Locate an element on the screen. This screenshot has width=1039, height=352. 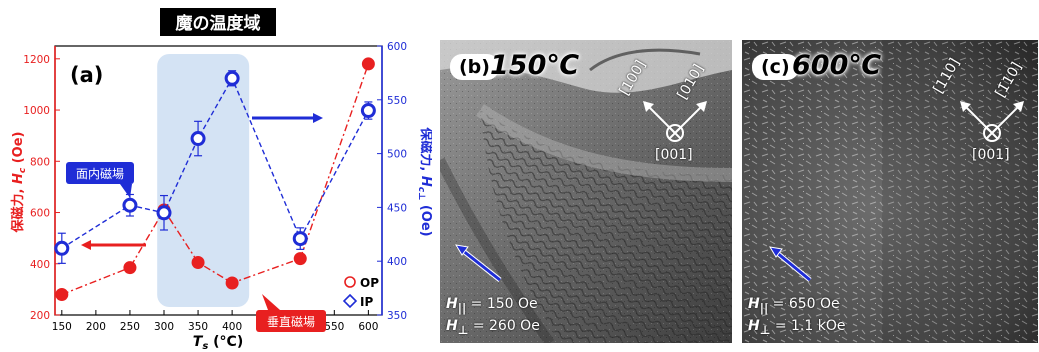
y-axis-right-label: 保磁力, Hc⊥ (Oe) is located at coordinates (424, 181).